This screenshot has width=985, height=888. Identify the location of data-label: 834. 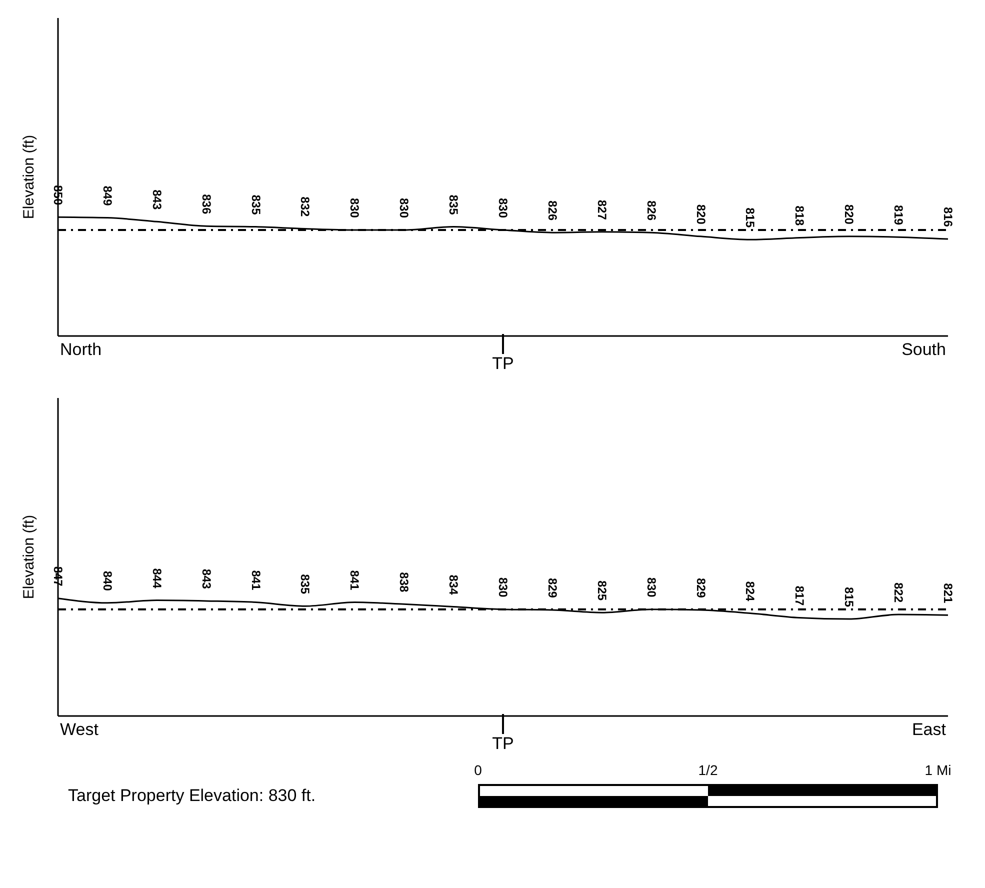
(453, 585).